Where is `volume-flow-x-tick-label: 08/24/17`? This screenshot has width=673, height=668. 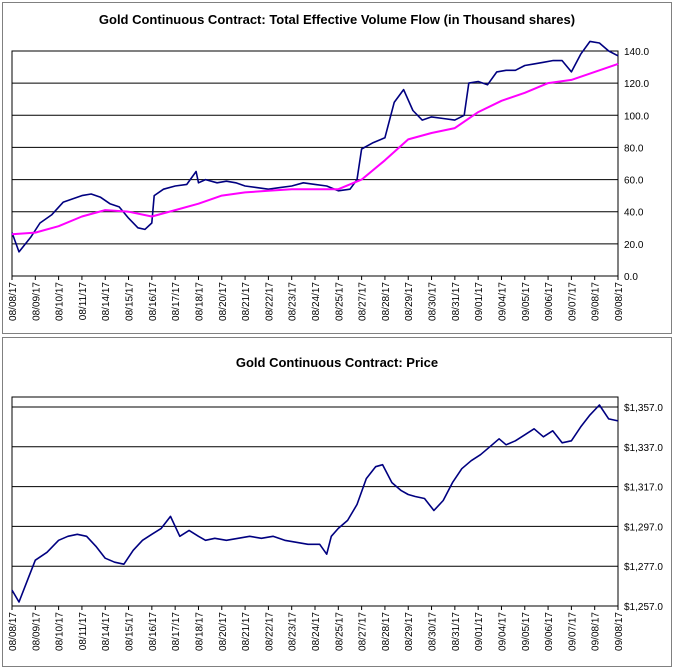 volume-flow-x-tick-label: 08/24/17 is located at coordinates (316, 301).